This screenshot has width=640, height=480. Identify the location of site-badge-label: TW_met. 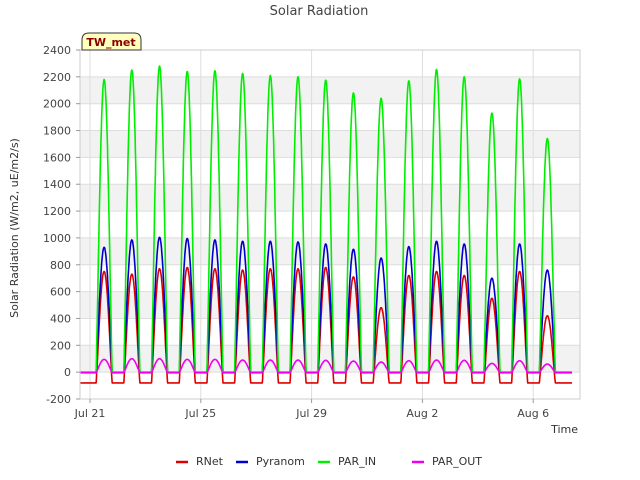
(110, 42).